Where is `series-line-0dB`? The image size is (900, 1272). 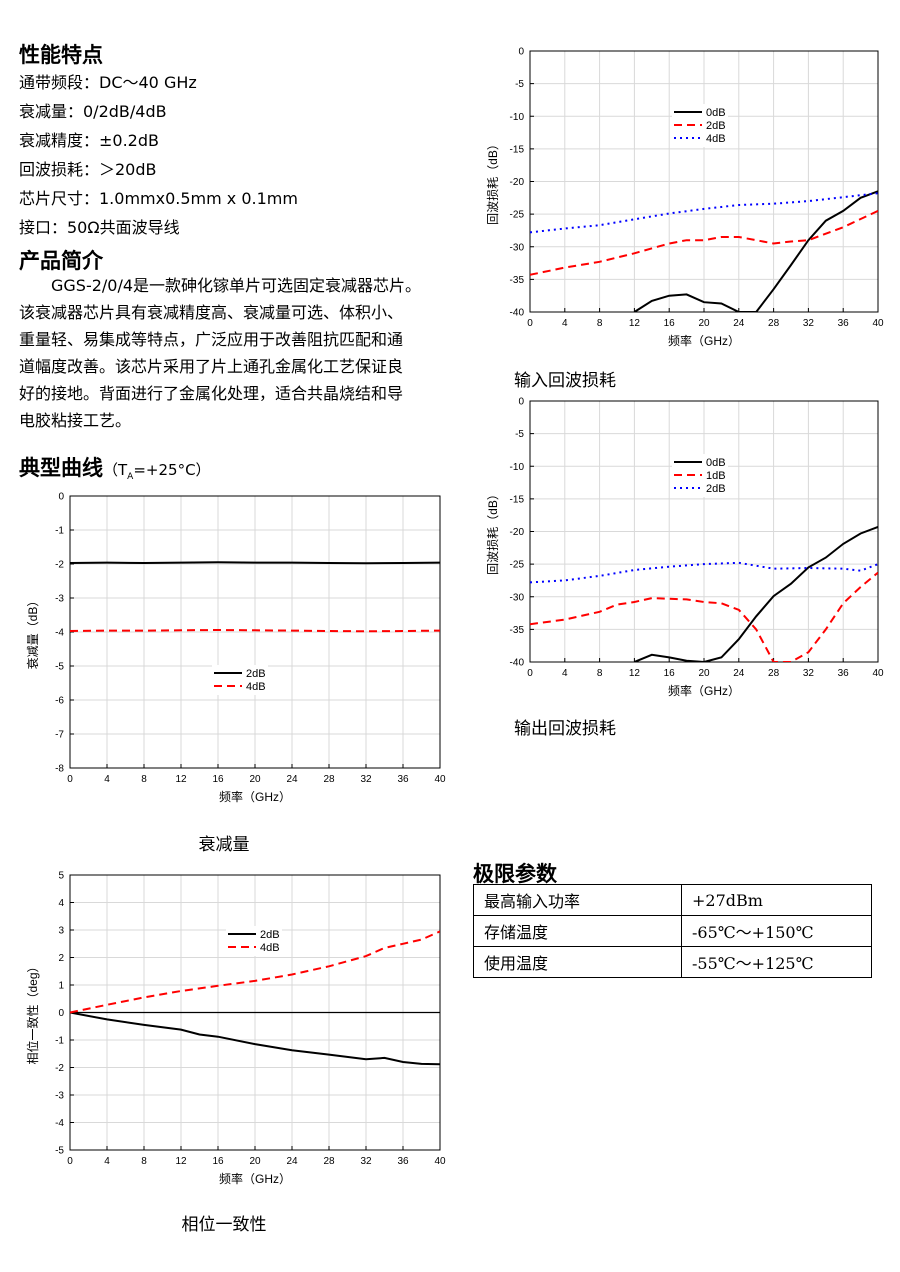 series-line-0dB is located at coordinates (756, 593).